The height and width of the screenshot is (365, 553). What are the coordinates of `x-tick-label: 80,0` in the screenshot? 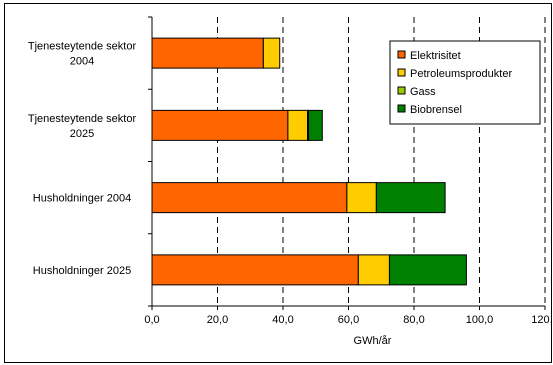 It's located at (413, 320).